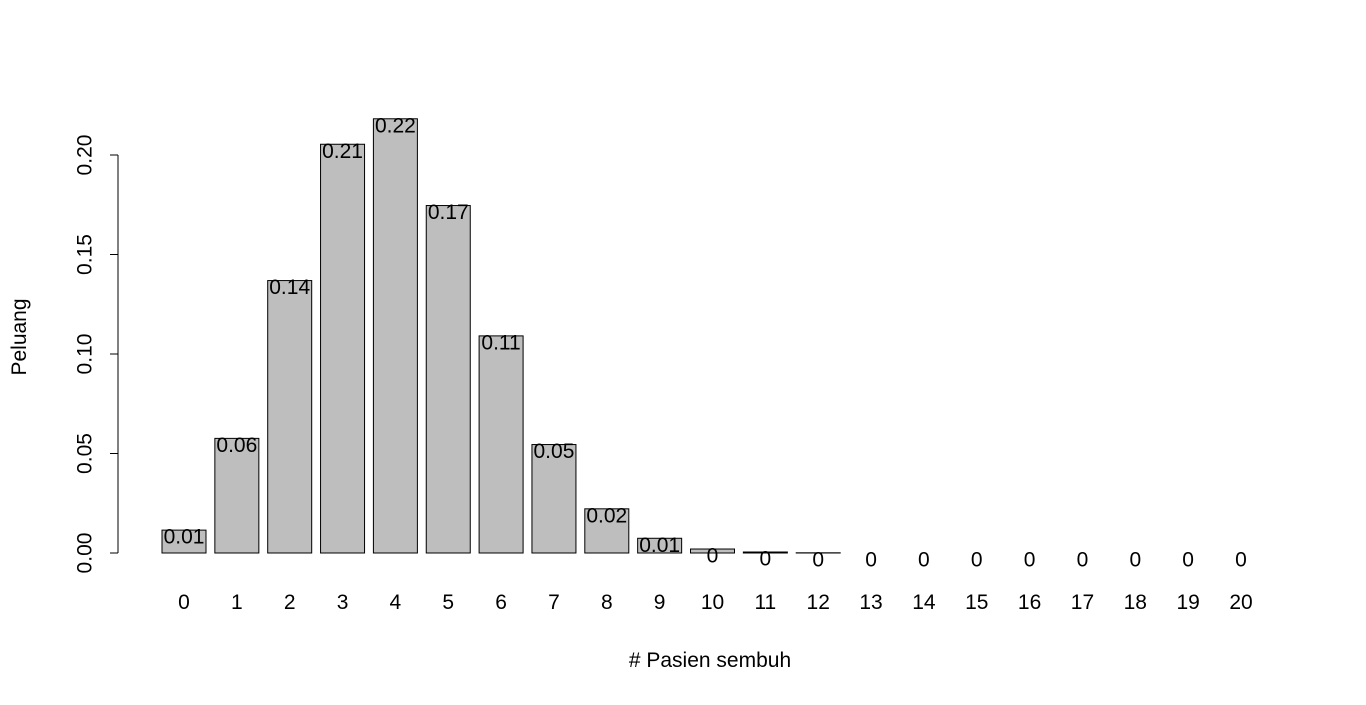 The height and width of the screenshot is (705, 1366). Describe the element at coordinates (976, 602) in the screenshot. I see `x-tick-label: 15` at that location.